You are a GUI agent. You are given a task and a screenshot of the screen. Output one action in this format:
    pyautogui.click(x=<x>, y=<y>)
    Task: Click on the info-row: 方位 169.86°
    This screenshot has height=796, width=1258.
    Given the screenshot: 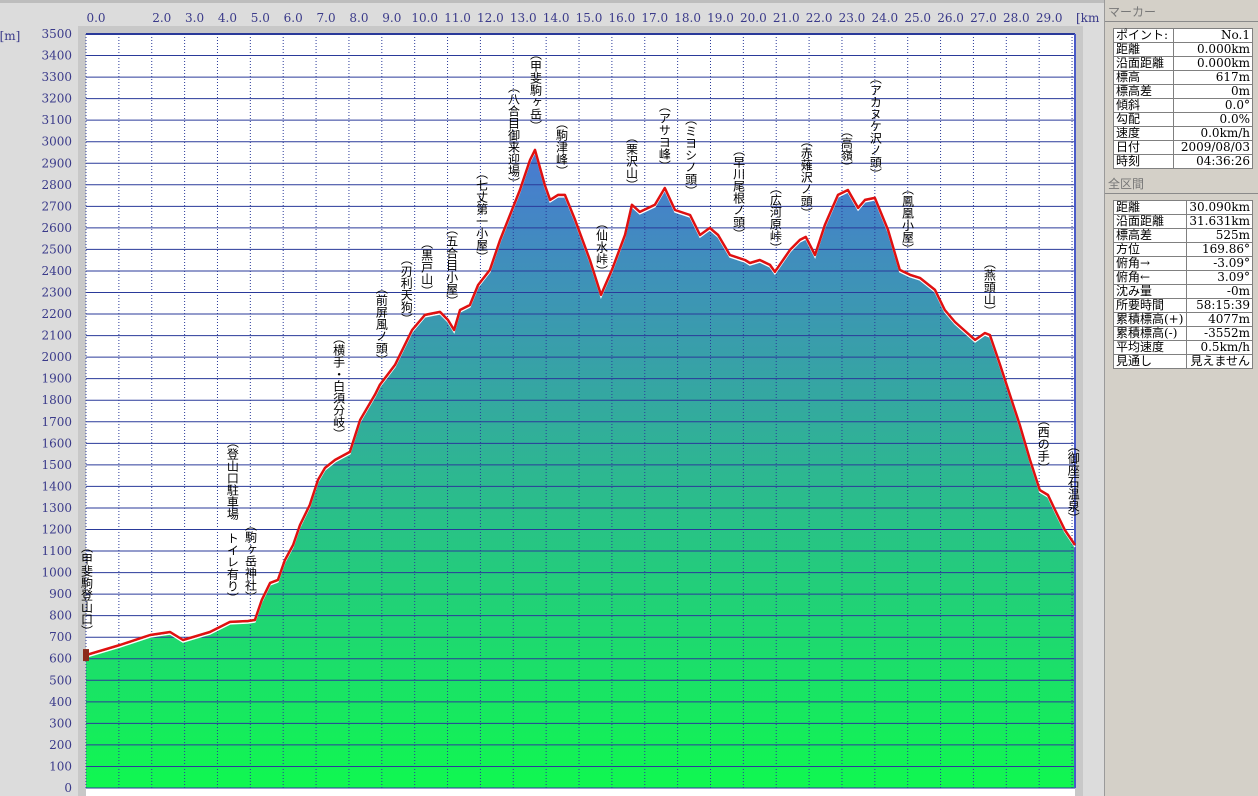 What is the action you would take?
    pyautogui.click(x=1183, y=249)
    